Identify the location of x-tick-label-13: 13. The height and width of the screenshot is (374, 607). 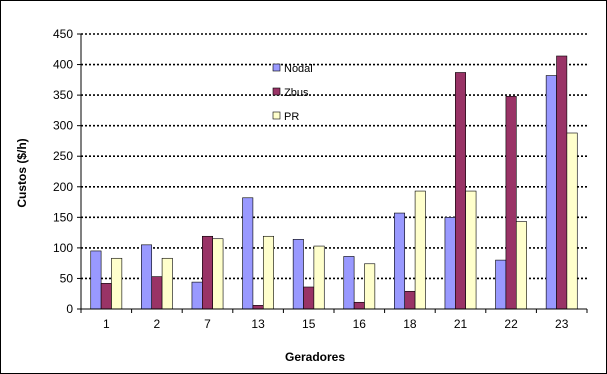
(258, 324).